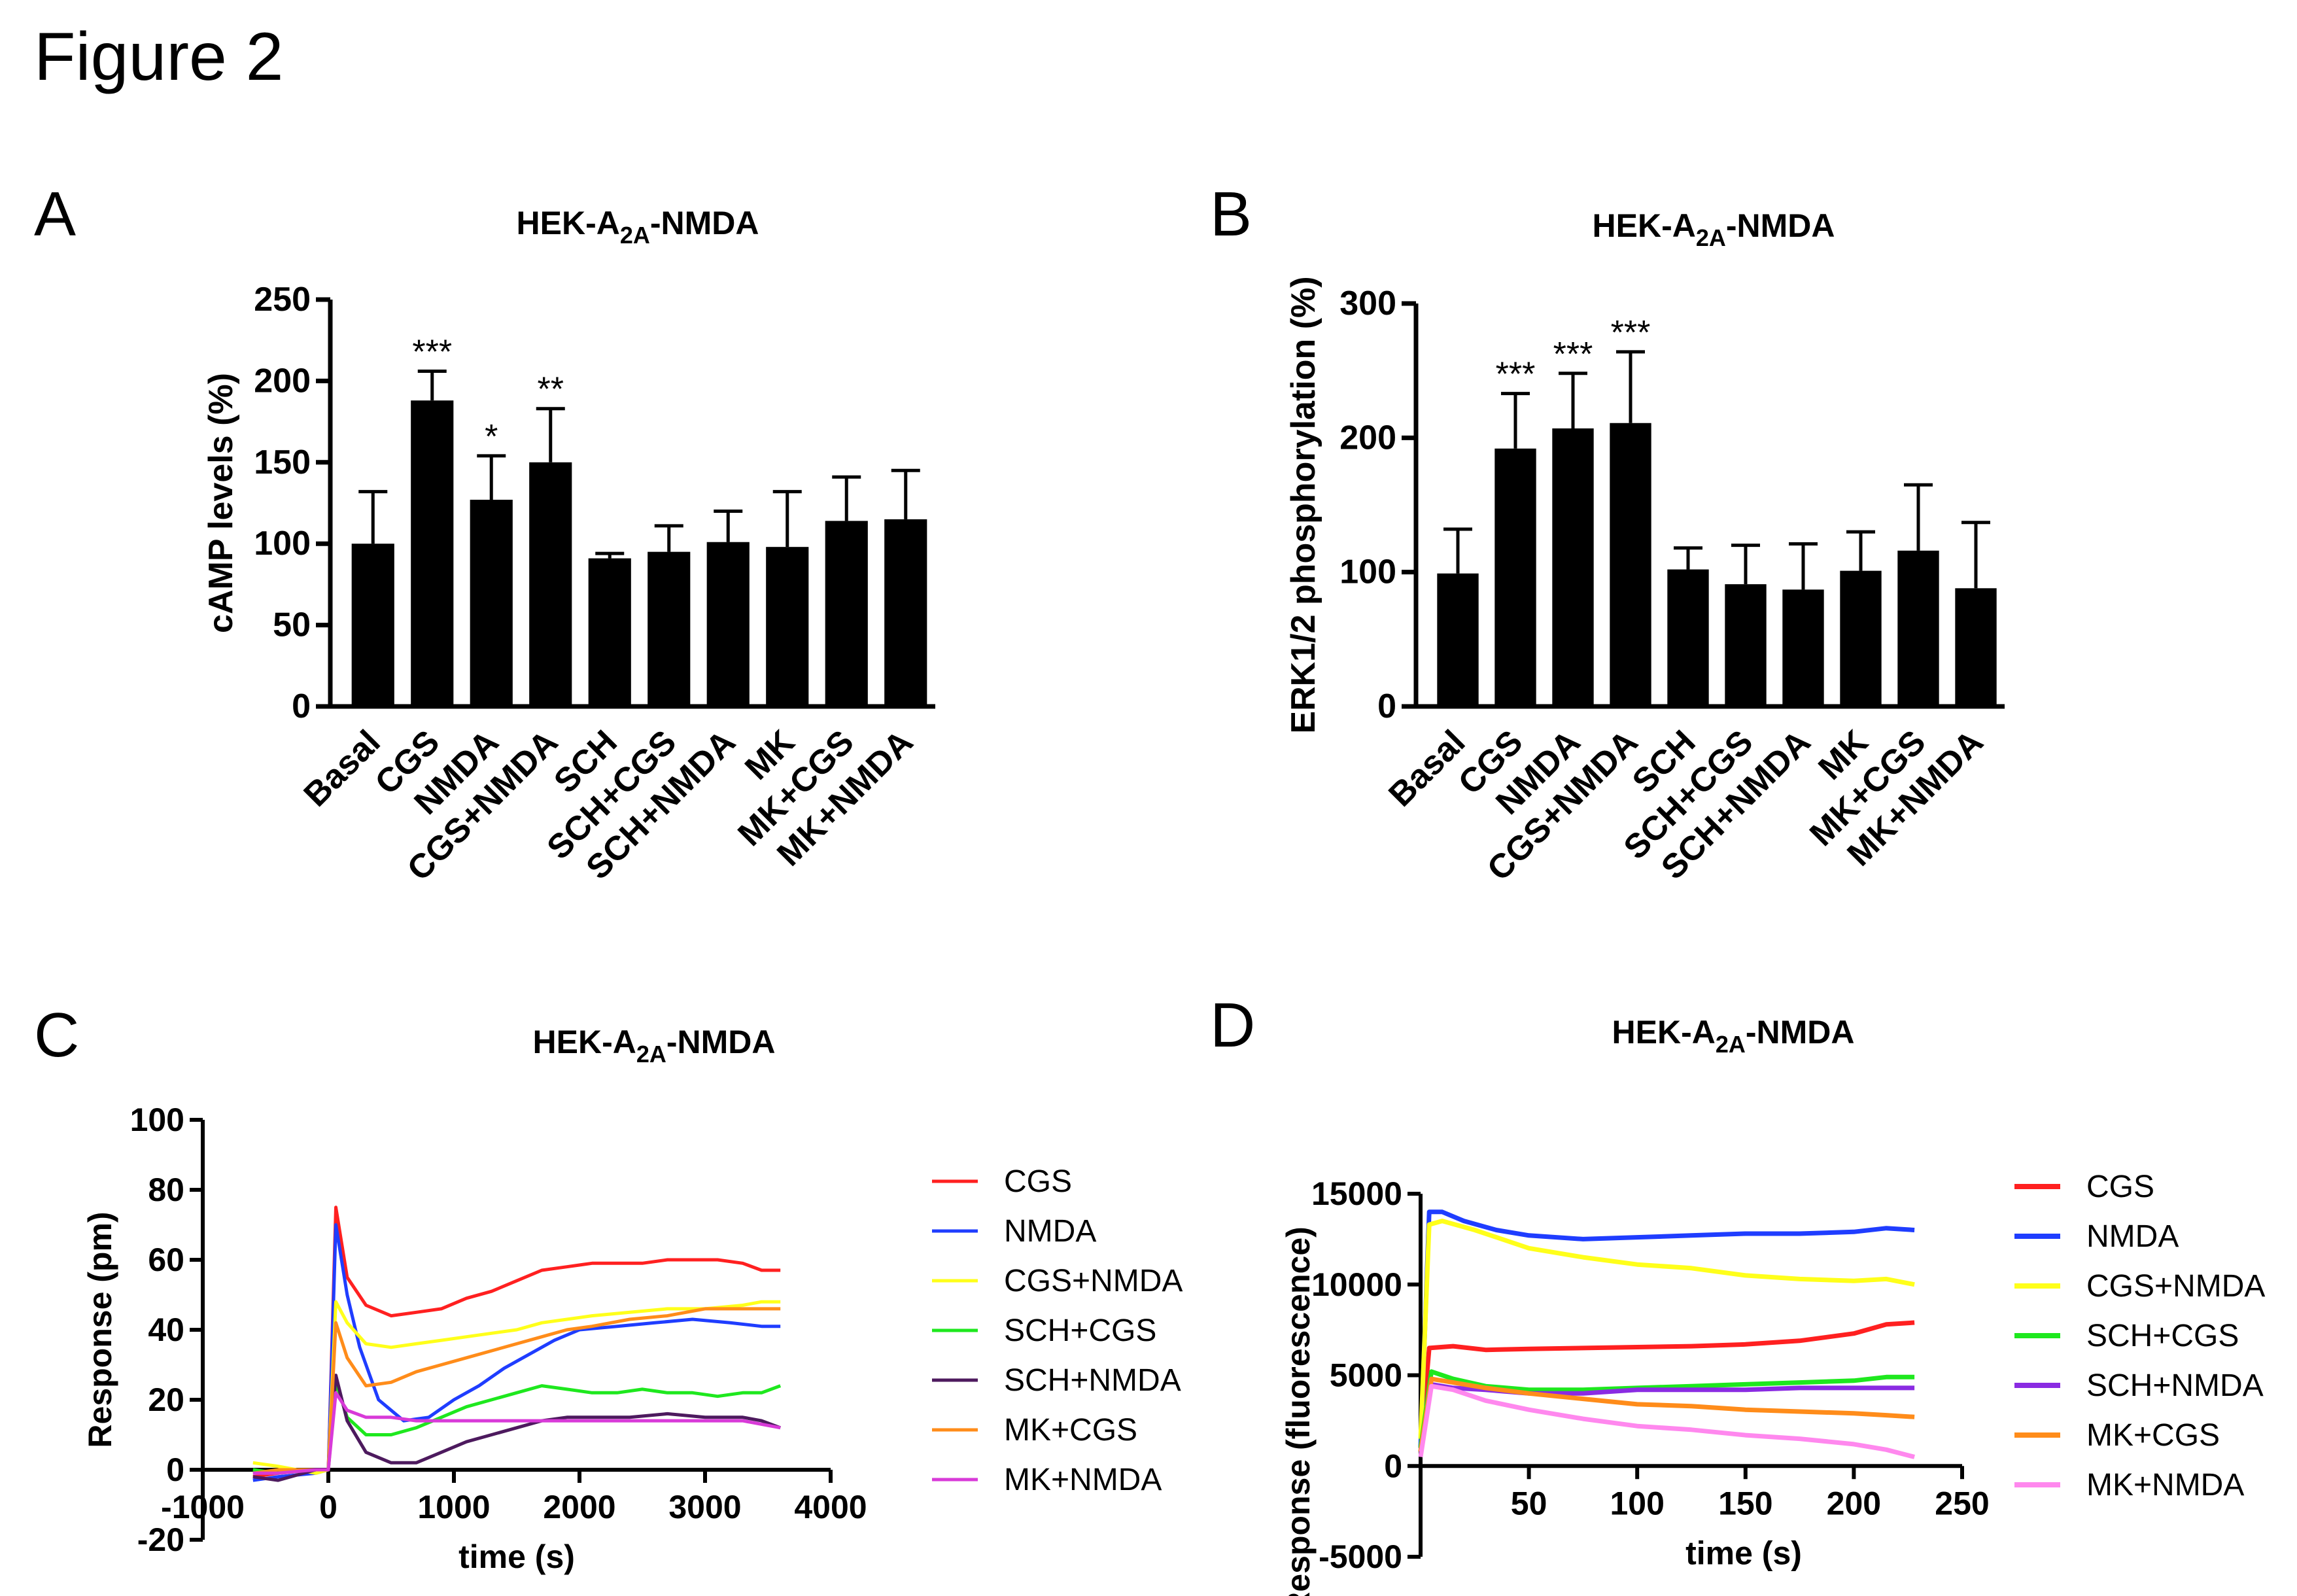 The width and height of the screenshot is (2297, 1596). What do you see at coordinates (1356, 1193) in the screenshot?
I see `y-tick-label: 15000` at bounding box center [1356, 1193].